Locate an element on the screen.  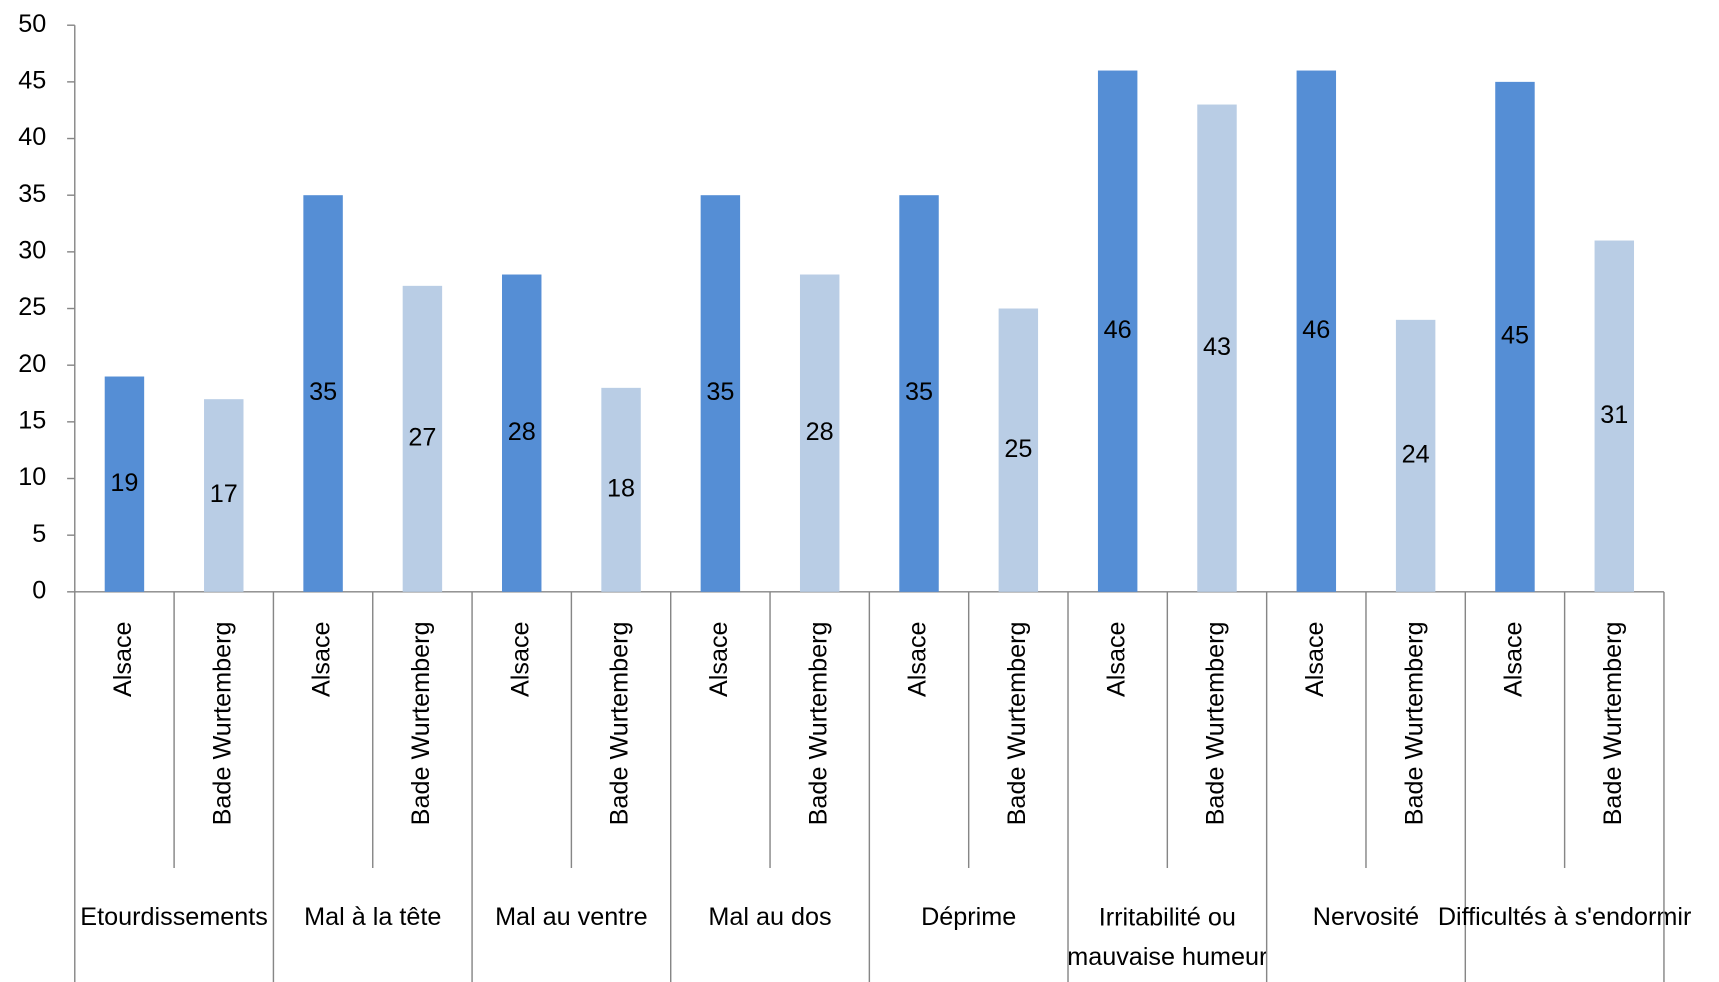
data-label: 24 is located at coordinates (1416, 454).